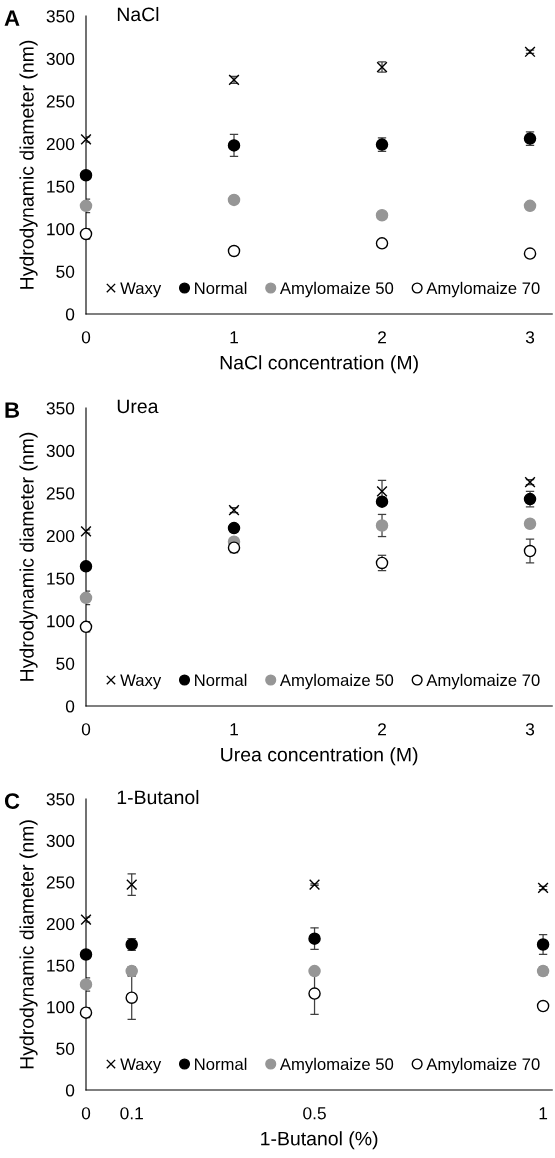  I want to click on chart-title: 1-Butanol, so click(158, 797).